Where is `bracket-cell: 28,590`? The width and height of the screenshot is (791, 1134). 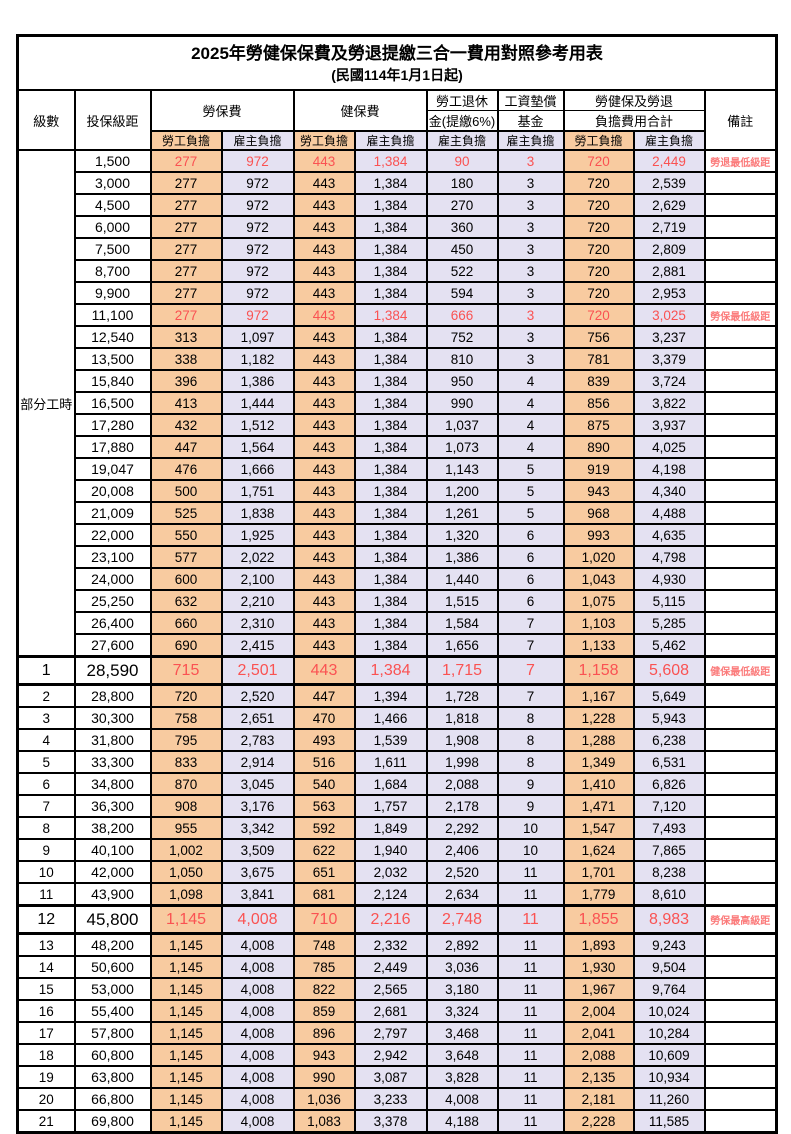 bracket-cell: 28,590 is located at coordinates (112, 670).